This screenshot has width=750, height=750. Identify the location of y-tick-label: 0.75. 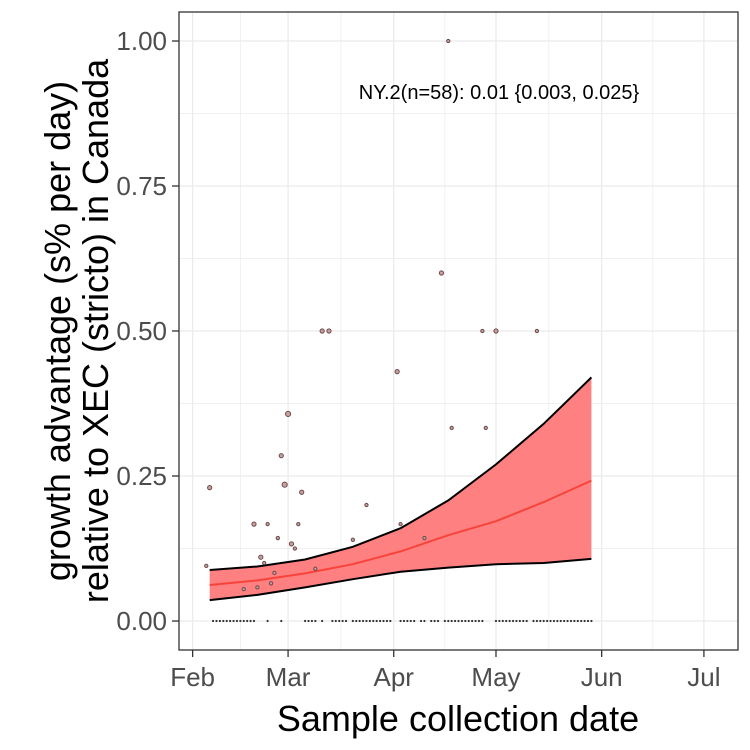
(141, 186).